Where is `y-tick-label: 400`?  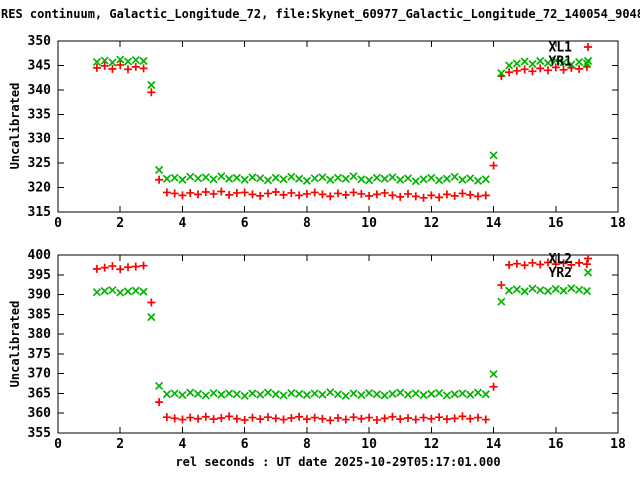
y-tick-label: 400 is located at coordinates (40, 255).